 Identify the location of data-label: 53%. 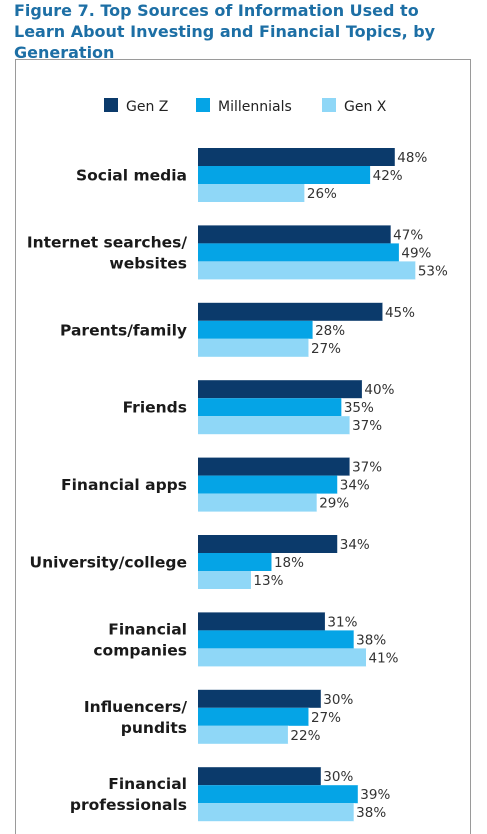
(433, 271).